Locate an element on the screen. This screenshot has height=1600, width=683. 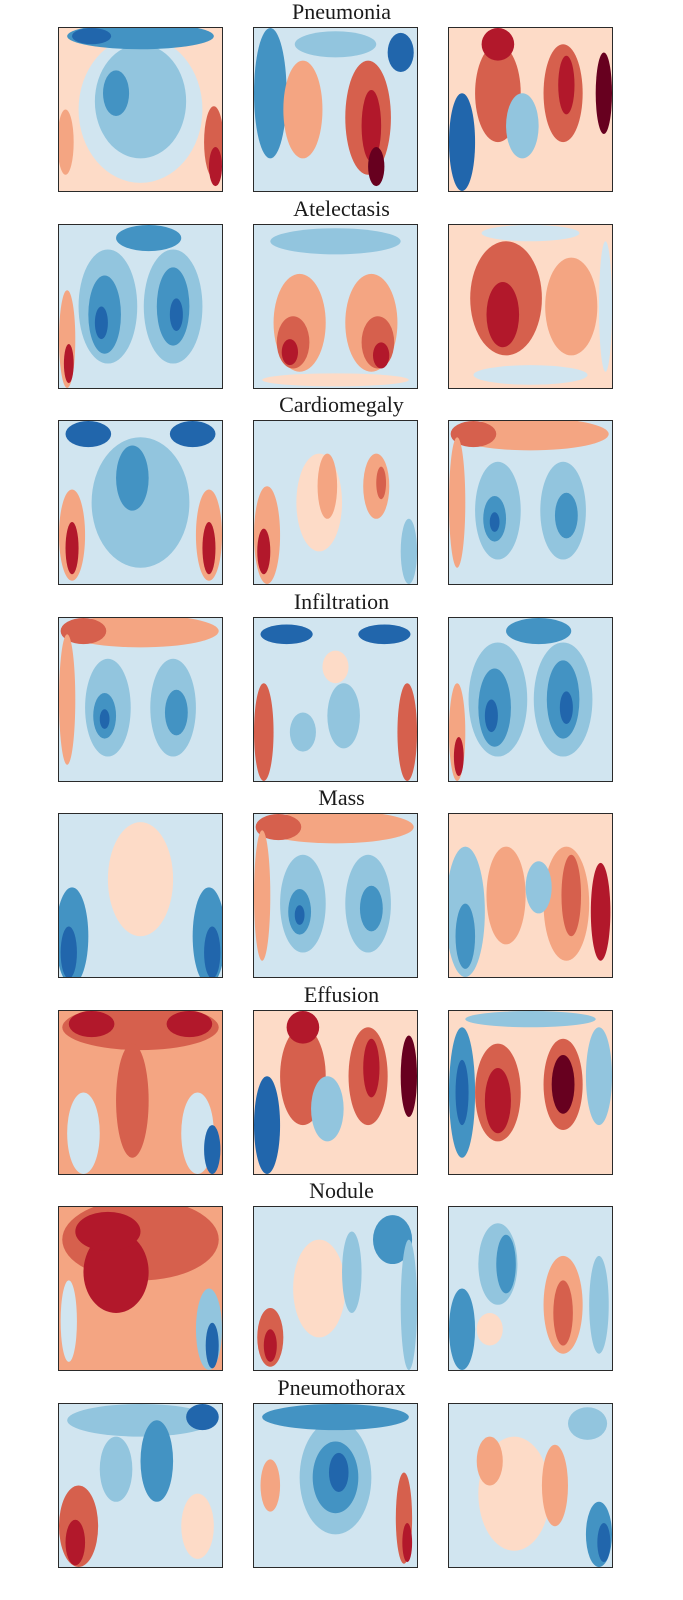
row-title: Effusion is located at coordinates (341, 994).